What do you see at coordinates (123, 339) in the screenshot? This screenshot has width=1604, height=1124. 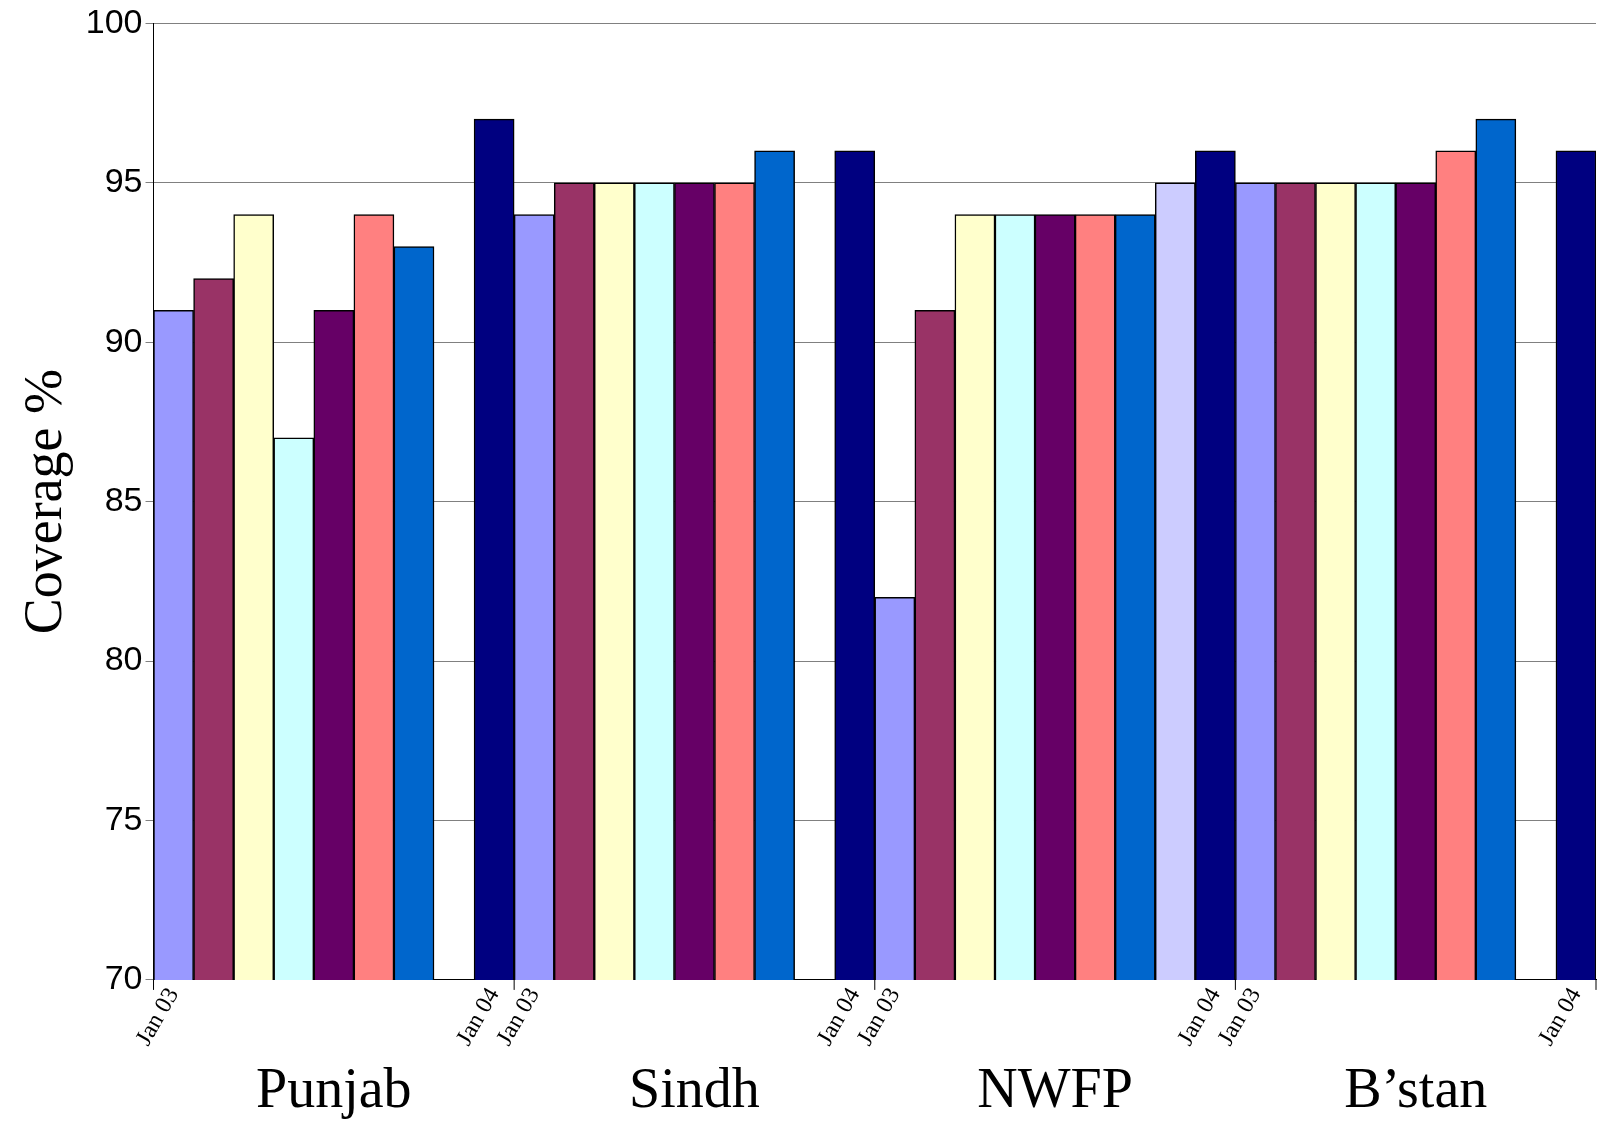 I see `y-tick-label: 90` at bounding box center [123, 339].